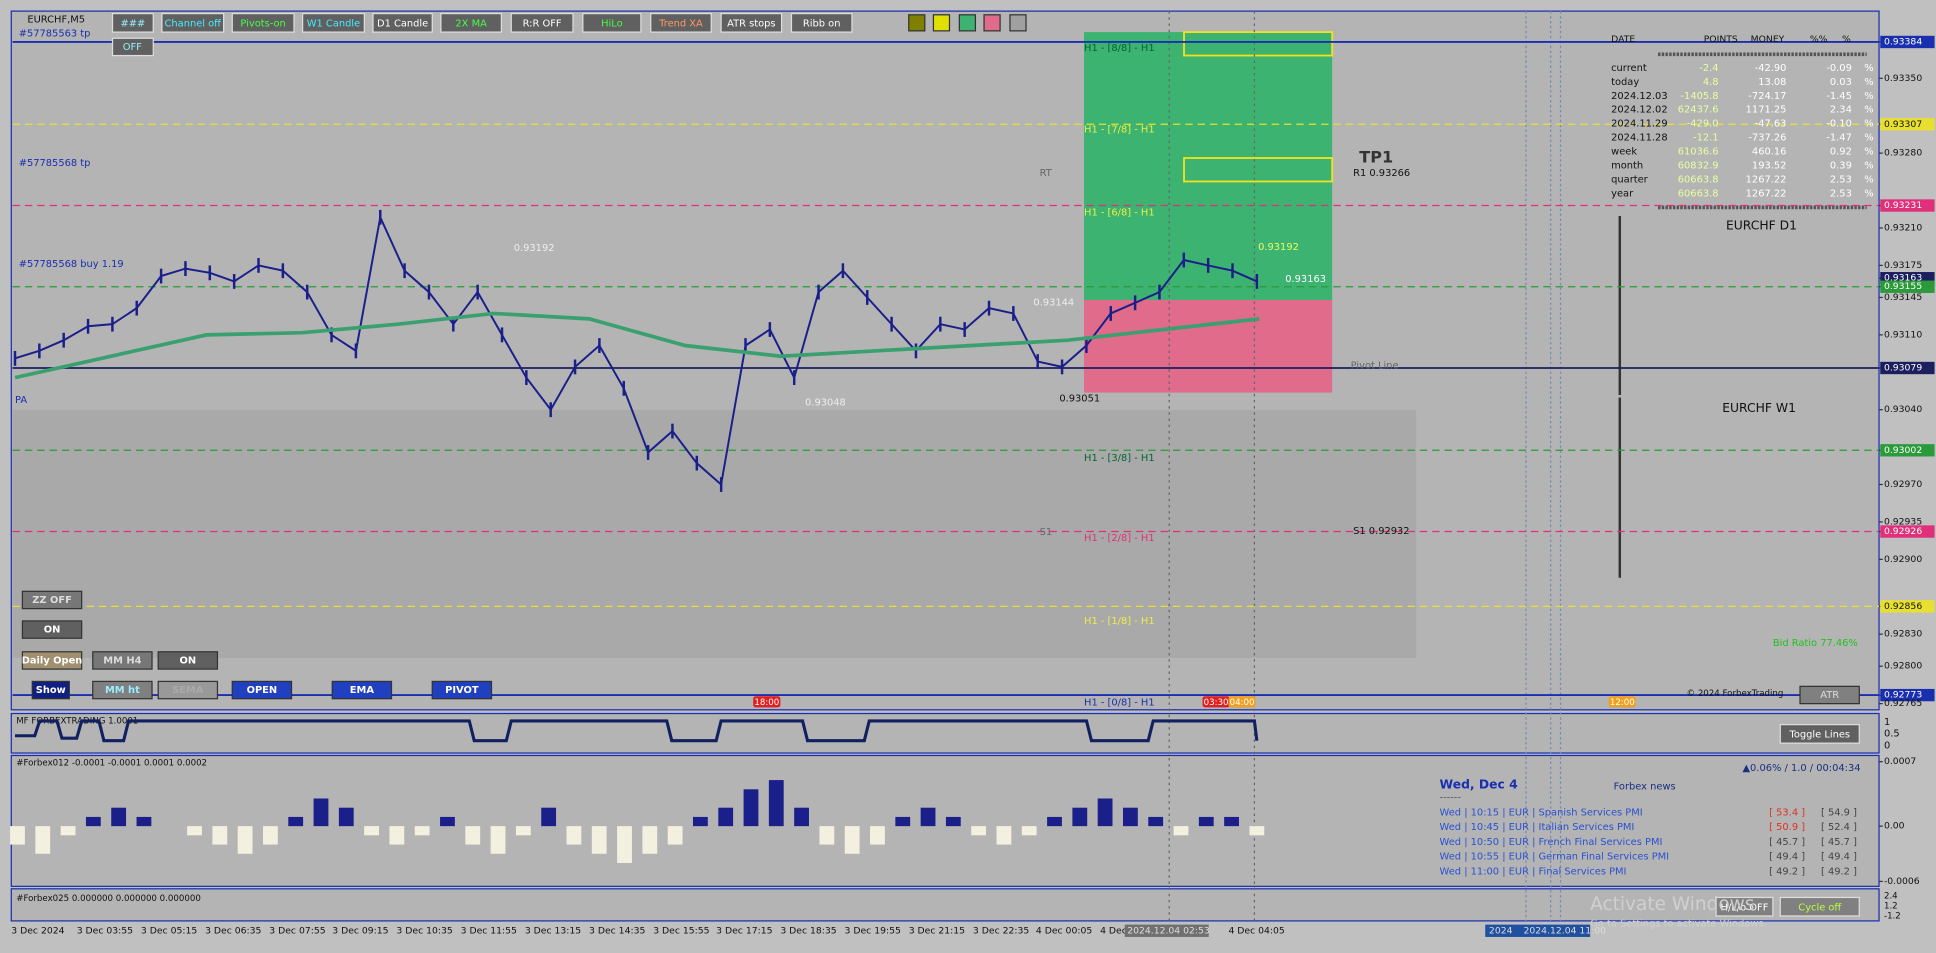 The image size is (1936, 953). Describe the element at coordinates (1902, 881) in the screenshot. I see `osc-axis-label: -0.0006` at that location.